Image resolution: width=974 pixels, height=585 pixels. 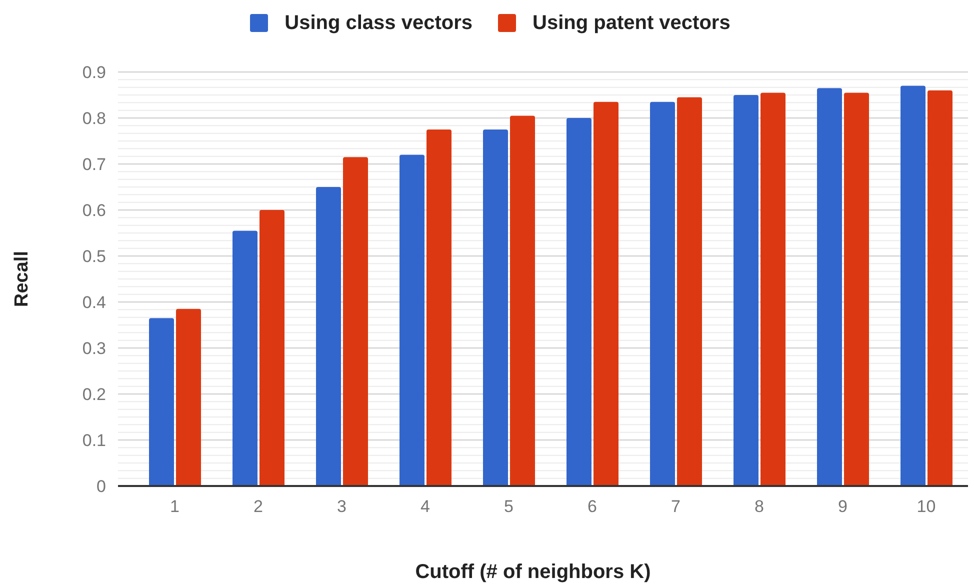 I want to click on legend-label: Using class vectors, so click(x=378, y=23).